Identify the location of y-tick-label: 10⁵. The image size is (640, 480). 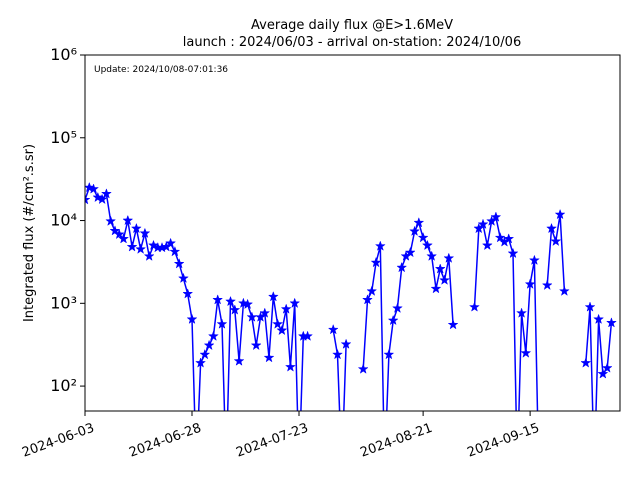
(63, 137).